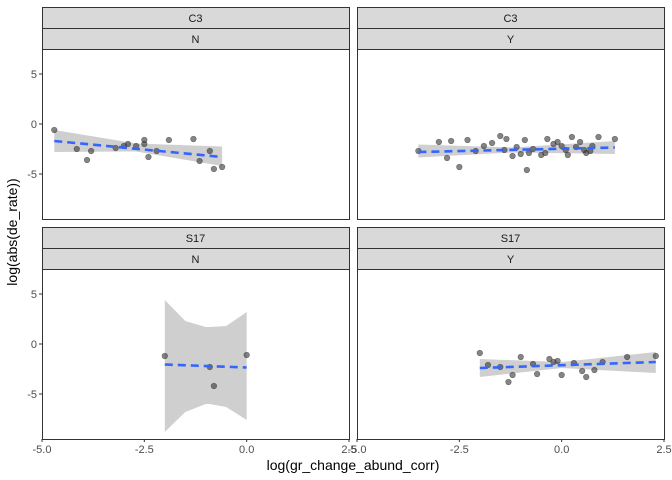  I want to click on x-axis-title: log(gr_change_abund_corr), so click(353, 465).